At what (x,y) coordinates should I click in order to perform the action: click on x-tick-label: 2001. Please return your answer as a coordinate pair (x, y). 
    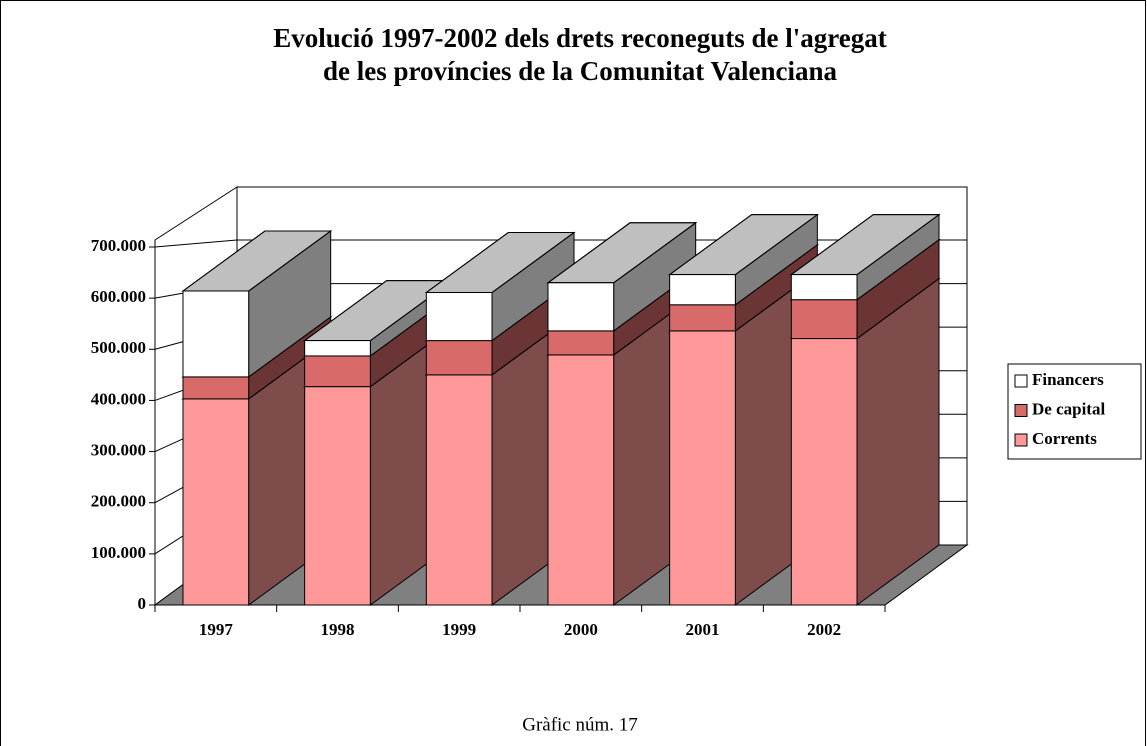
    Looking at the image, I should click on (703, 629).